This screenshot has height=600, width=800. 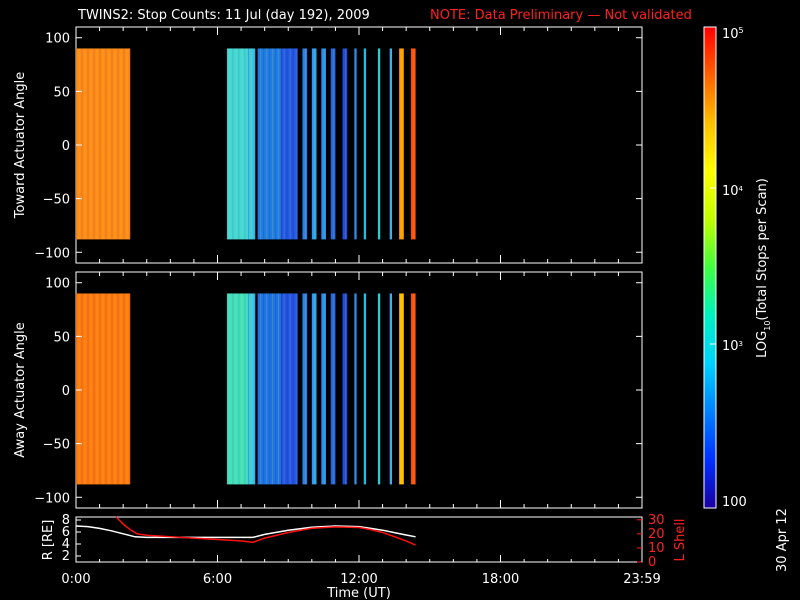 I want to click on away-y-axis-label: Away Actuator Angle, so click(x=20, y=389).